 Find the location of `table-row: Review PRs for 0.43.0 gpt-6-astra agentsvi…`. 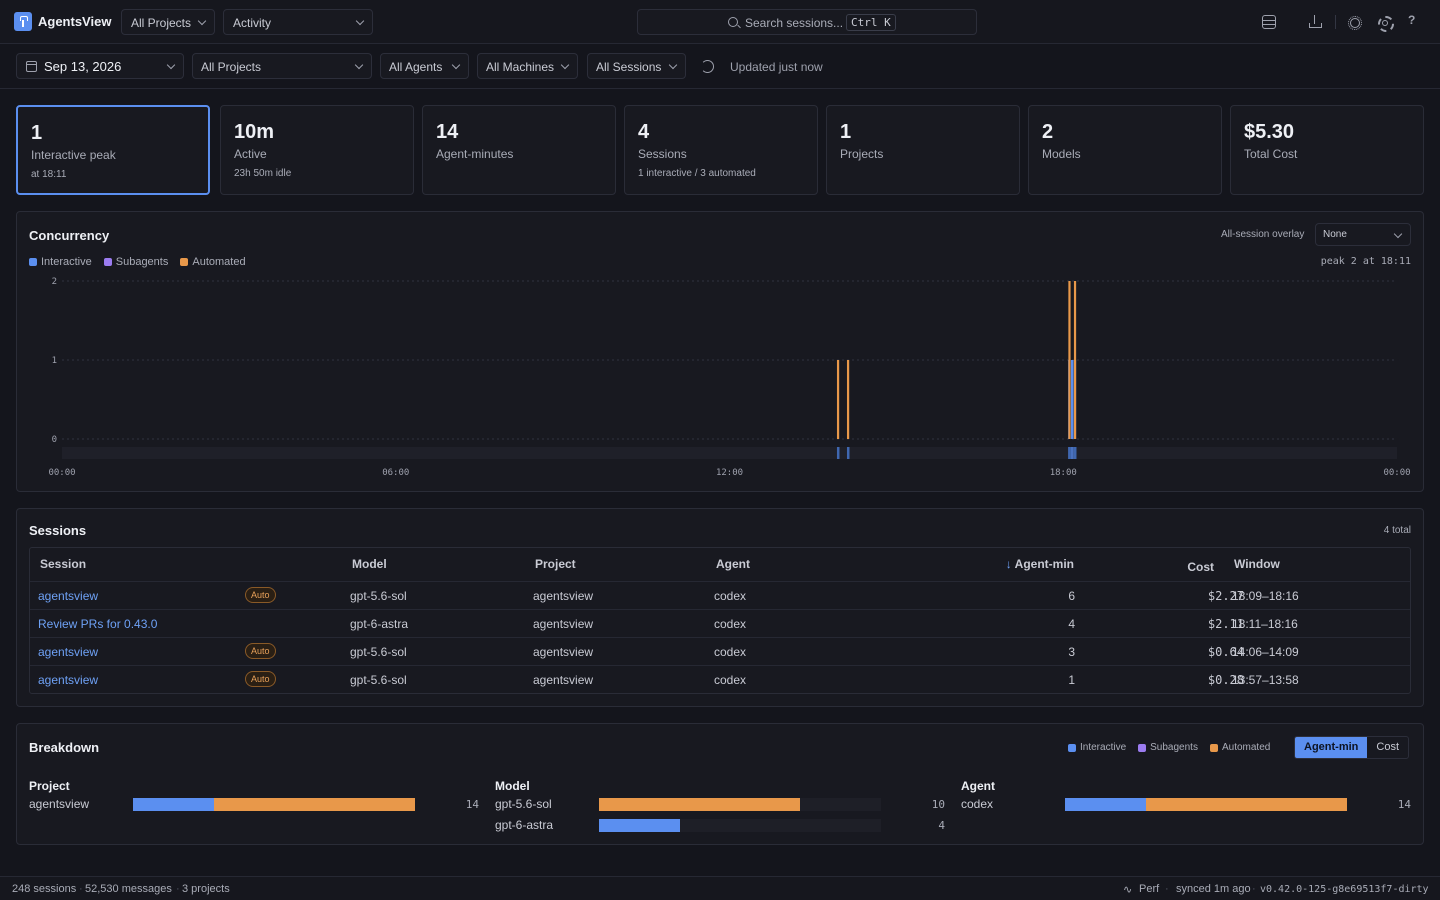

table-row: Review PRs for 0.43.0 gpt-6-astra agentsvi… is located at coordinates (720, 623).